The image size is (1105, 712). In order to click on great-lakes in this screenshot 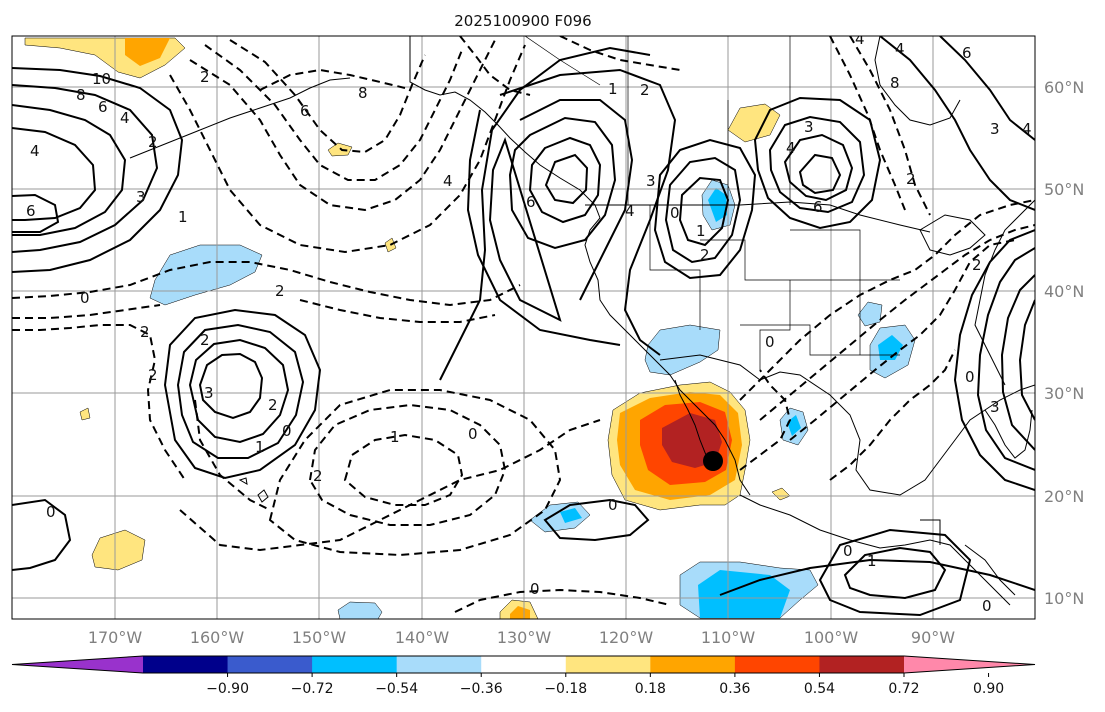, I will do `click(952, 235)`.